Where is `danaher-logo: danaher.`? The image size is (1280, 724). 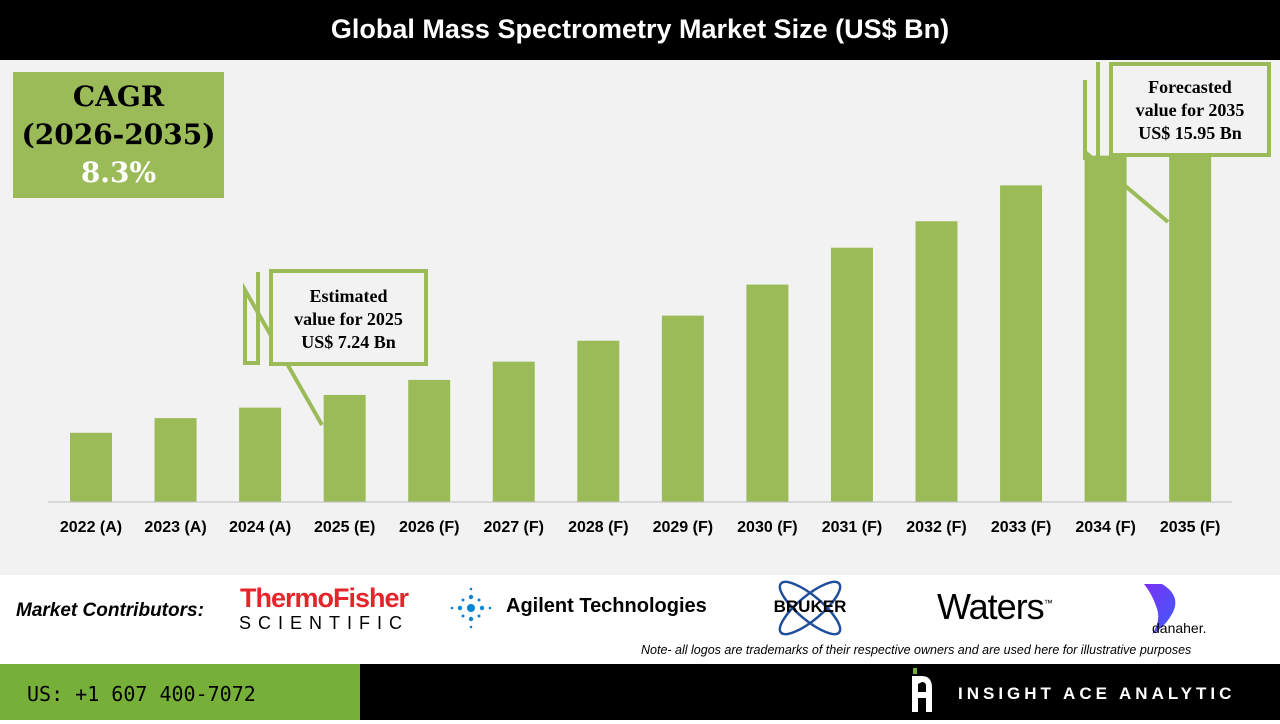 danaher-logo: danaher. is located at coordinates (1192, 611).